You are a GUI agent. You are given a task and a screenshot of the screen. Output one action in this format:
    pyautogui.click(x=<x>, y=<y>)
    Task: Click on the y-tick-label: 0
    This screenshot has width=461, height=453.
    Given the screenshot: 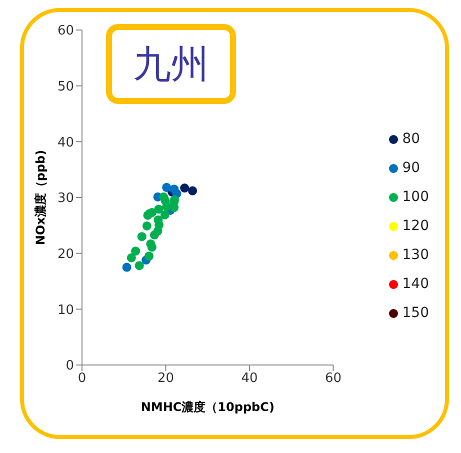 What is the action you would take?
    pyautogui.click(x=70, y=366)
    